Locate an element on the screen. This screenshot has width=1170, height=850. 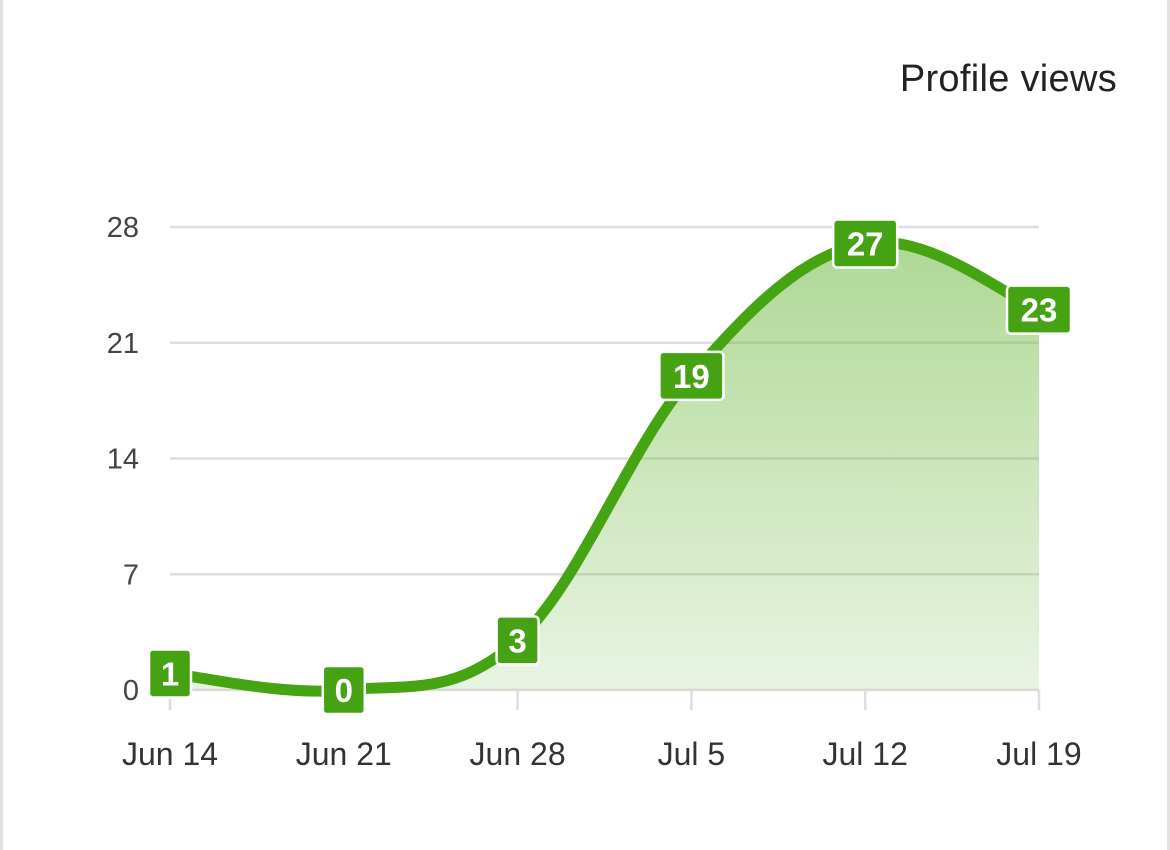
x-tick-label: Jul 5 is located at coordinates (692, 754).